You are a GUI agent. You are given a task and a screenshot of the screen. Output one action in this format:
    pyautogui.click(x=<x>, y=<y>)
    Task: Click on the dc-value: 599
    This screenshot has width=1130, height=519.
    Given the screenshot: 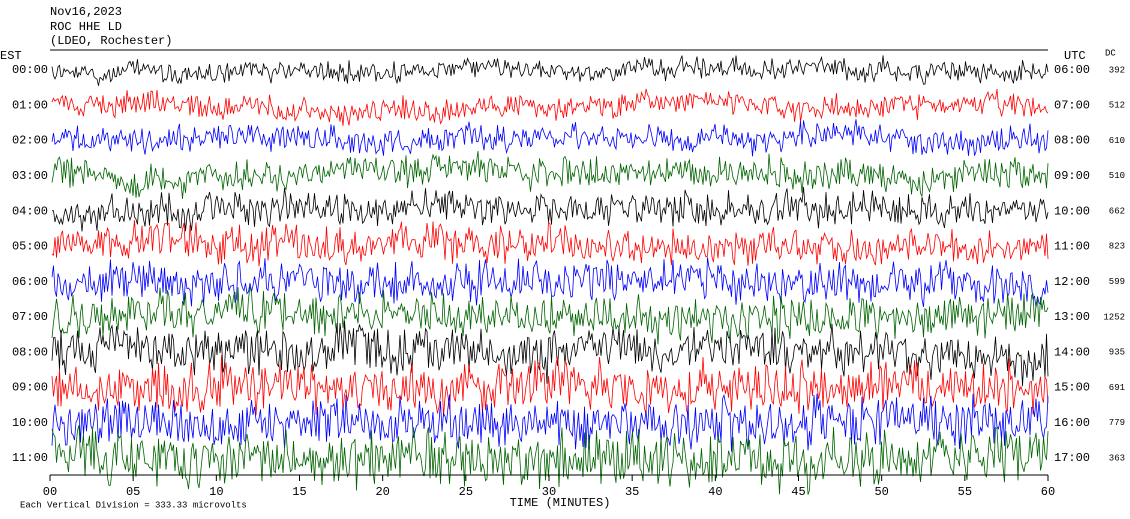 What is the action you would take?
    pyautogui.click(x=1117, y=282)
    